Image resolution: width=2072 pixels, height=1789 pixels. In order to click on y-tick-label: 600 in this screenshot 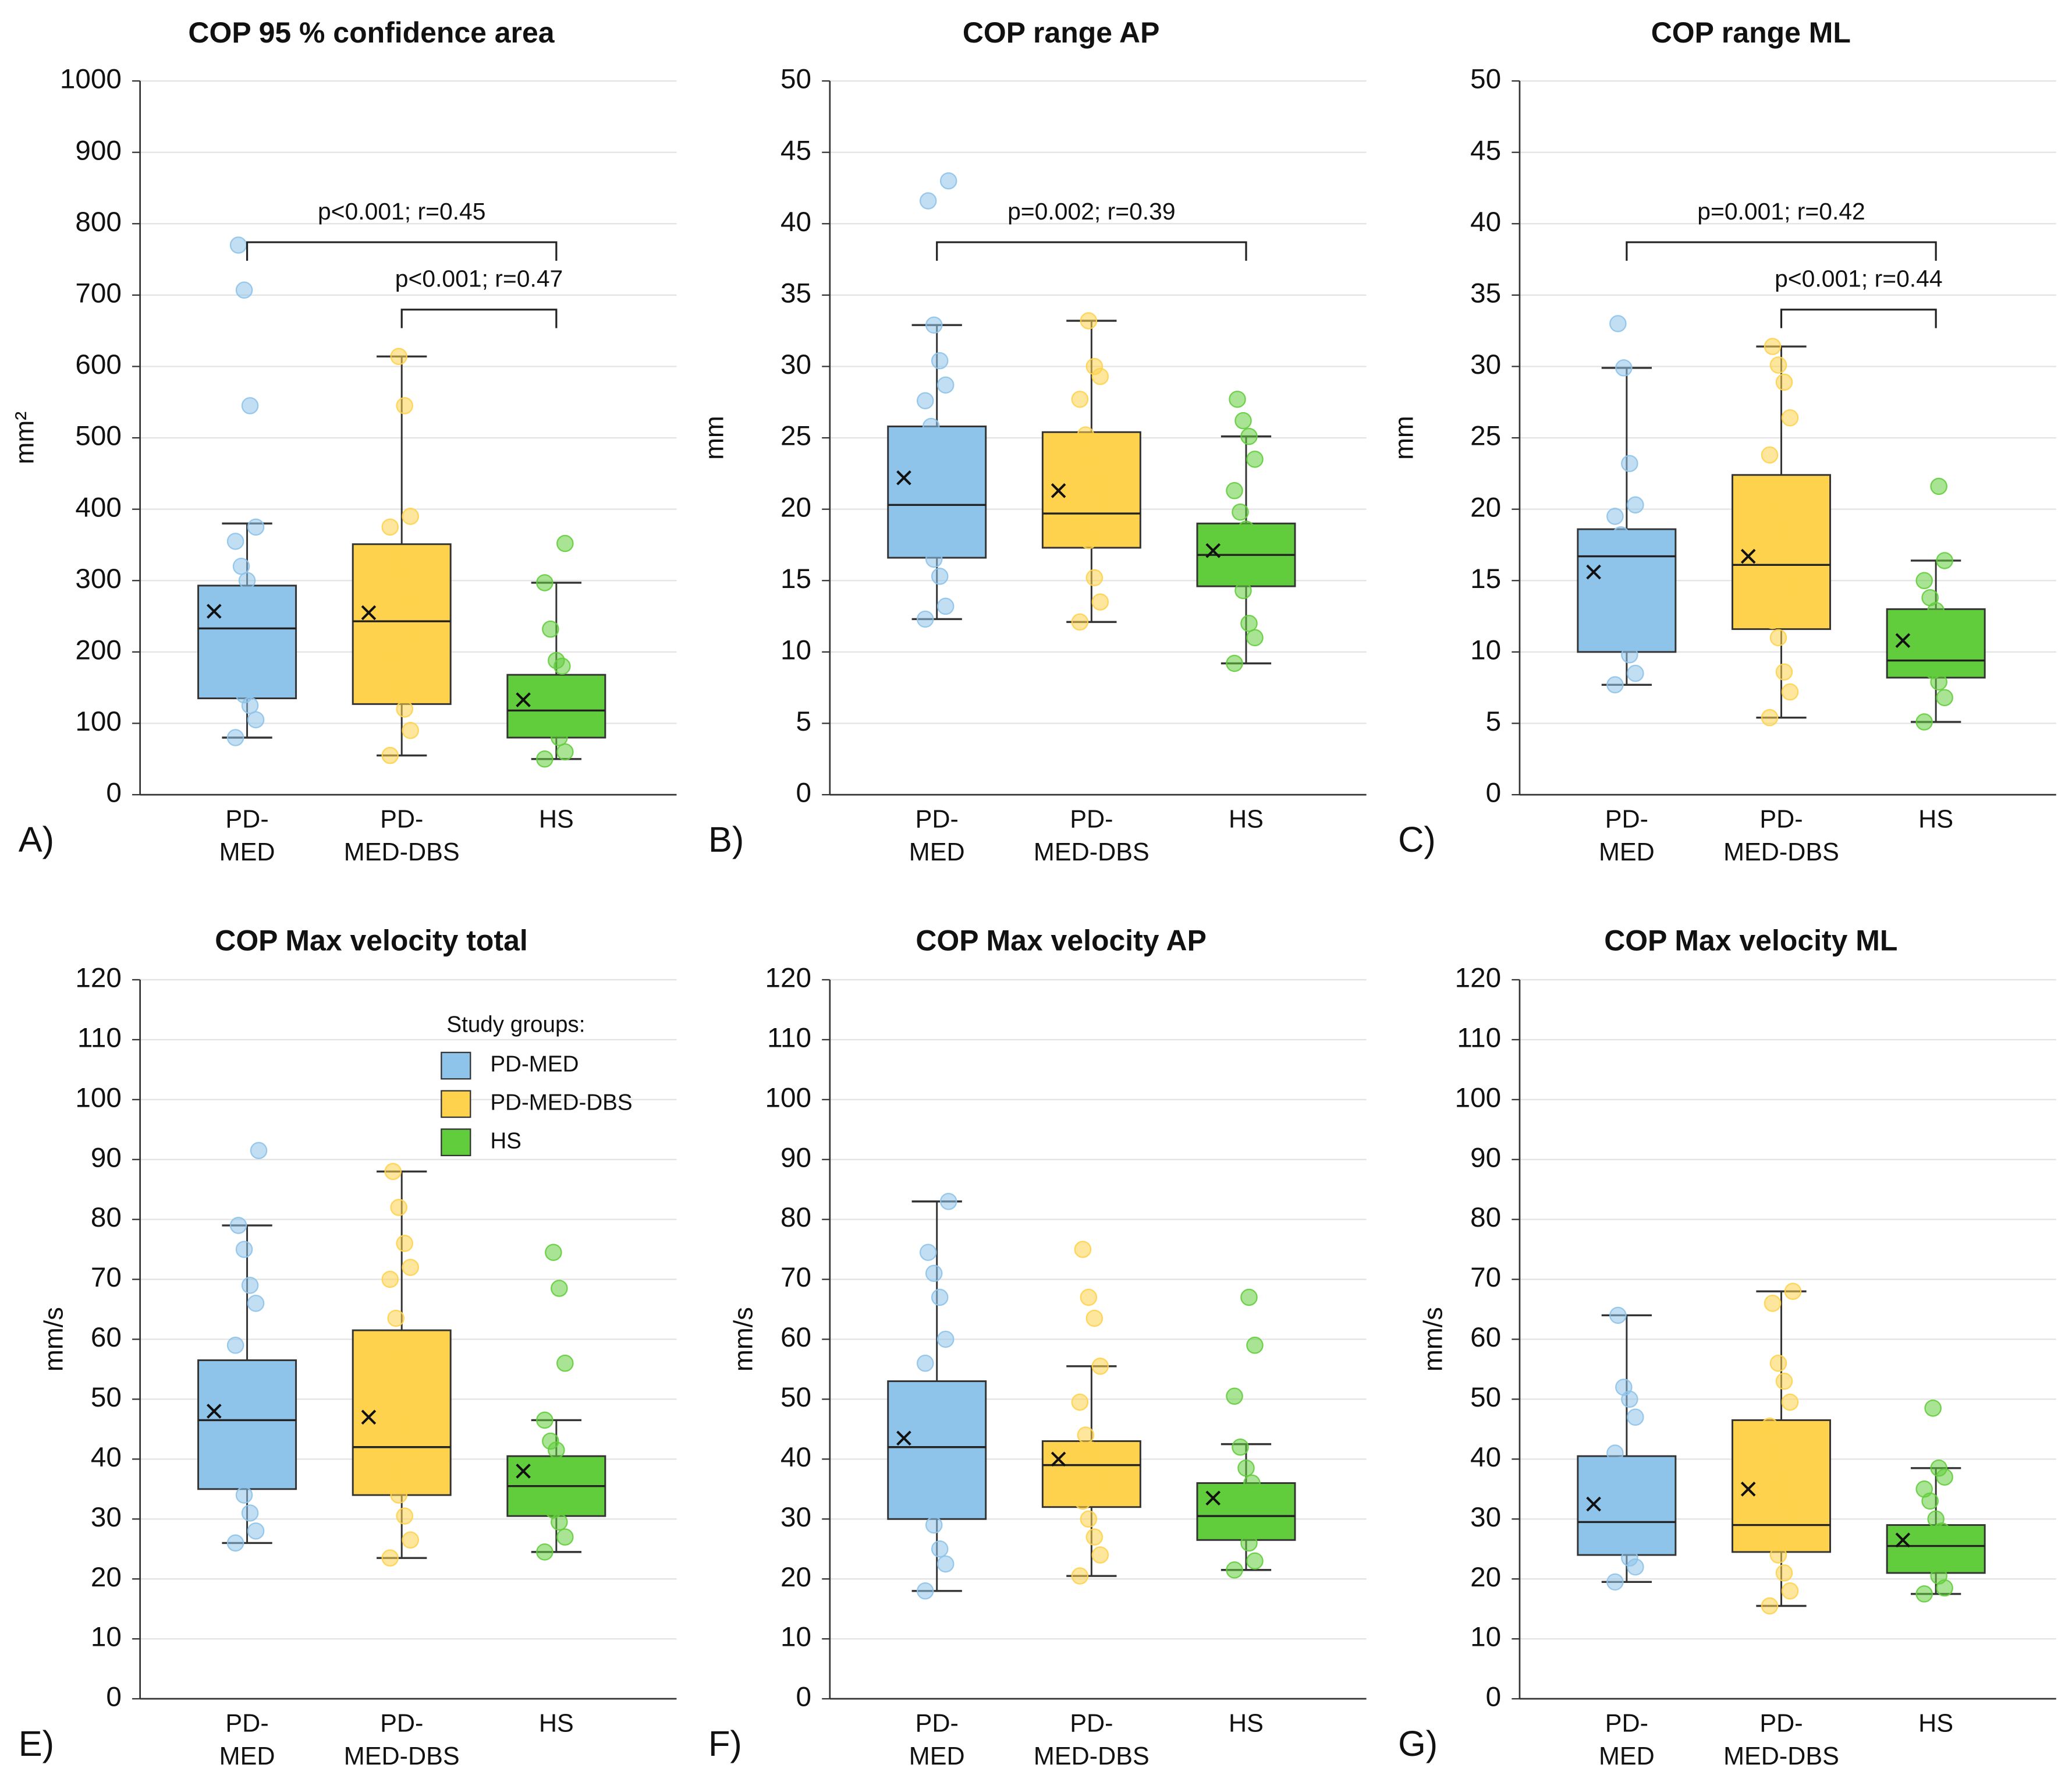, I will do `click(98, 364)`.